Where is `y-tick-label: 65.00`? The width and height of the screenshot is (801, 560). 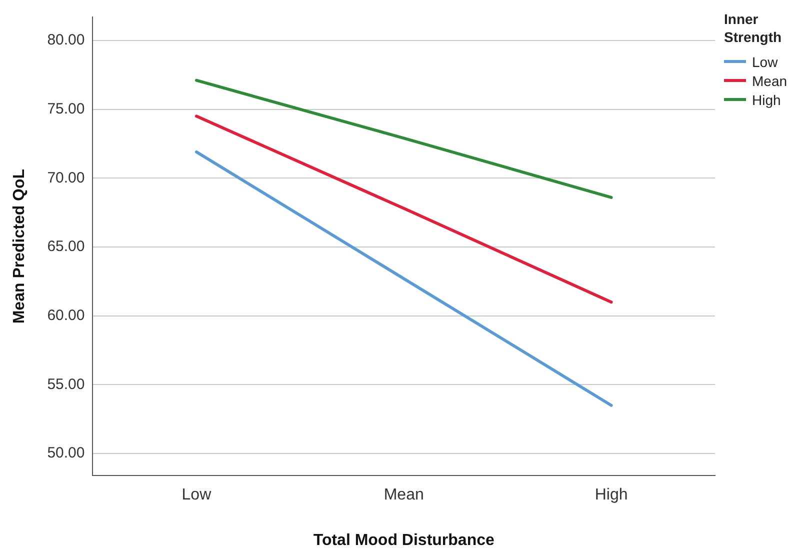
y-tick-label: 65.00 is located at coordinates (66, 247).